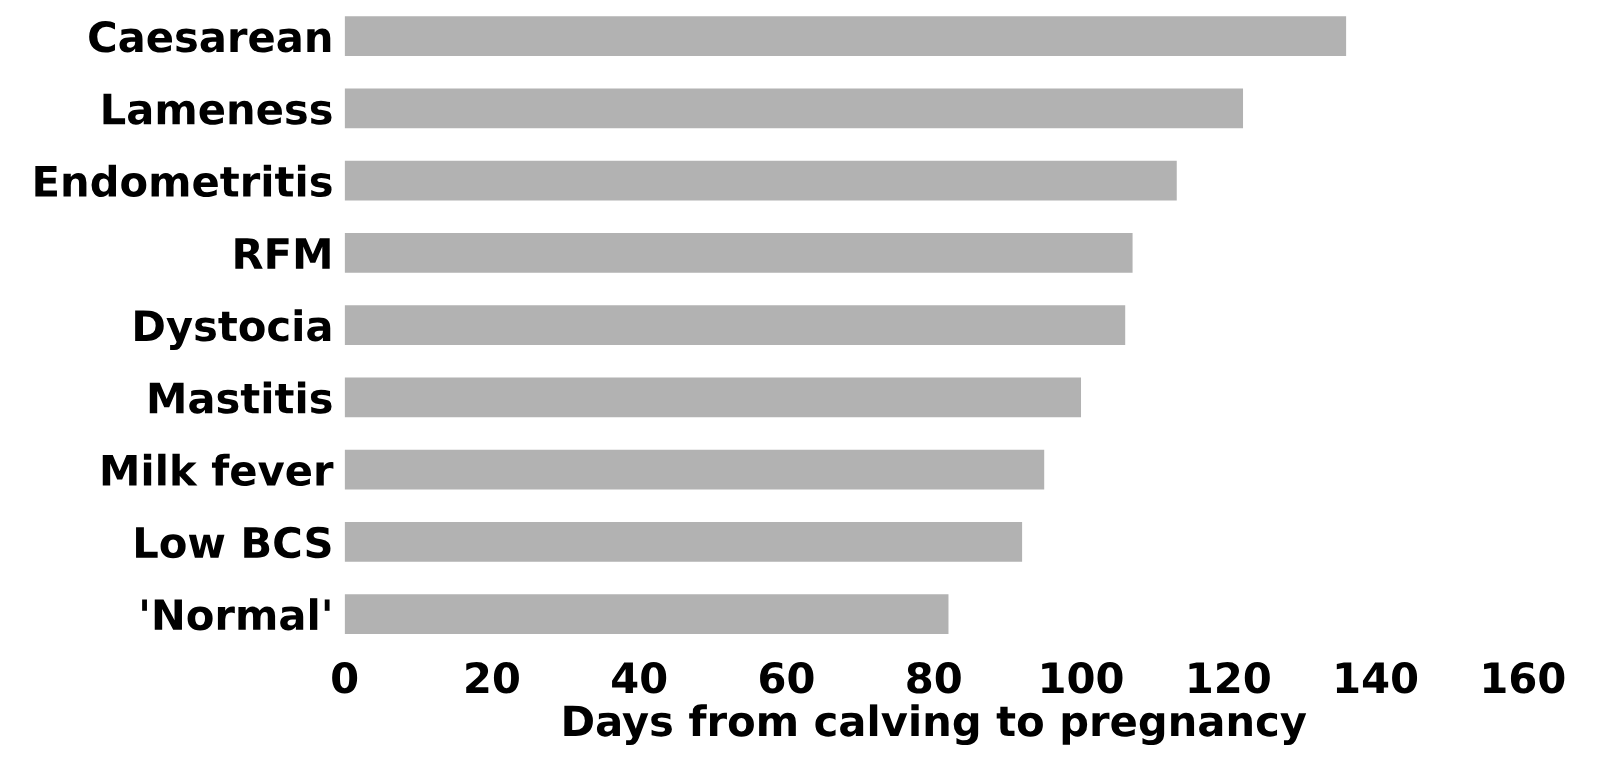 This screenshot has width=1603, height=774. Describe the element at coordinates (1082, 678) in the screenshot. I see `x-tick-label: 100` at that location.